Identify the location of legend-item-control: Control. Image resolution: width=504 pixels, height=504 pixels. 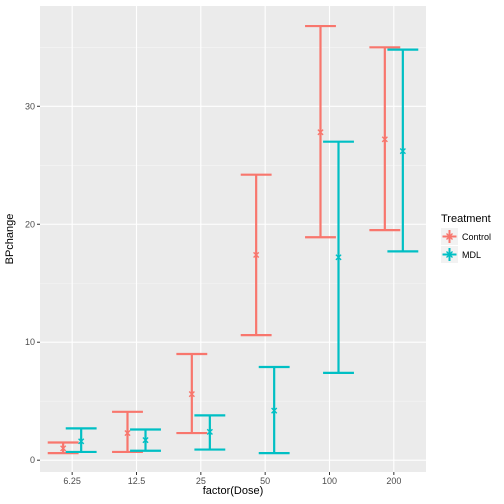
(466, 236).